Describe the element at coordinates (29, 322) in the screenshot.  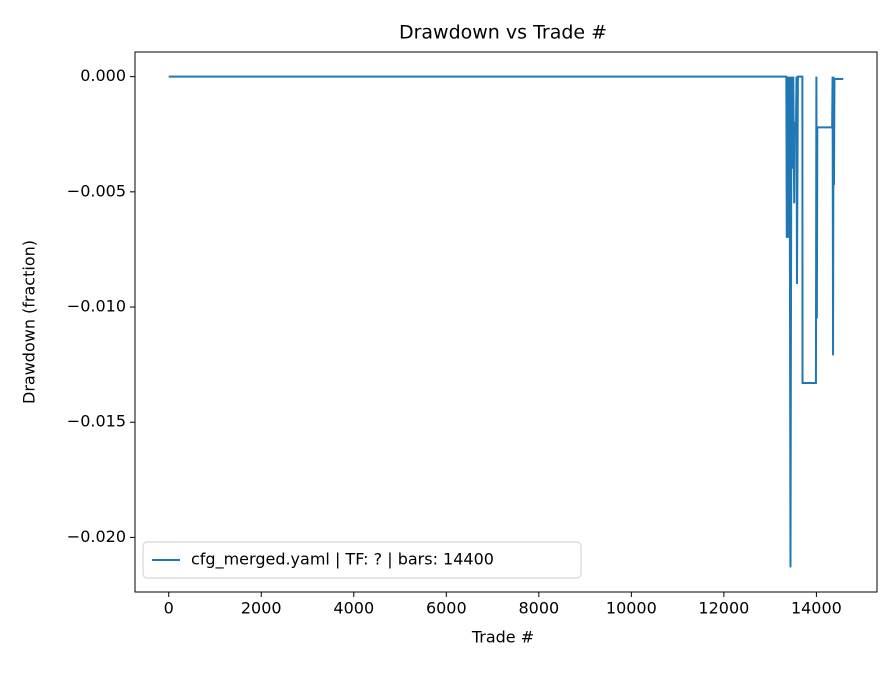
I see `y-axis-label: Drawdown (fraction)` at that location.